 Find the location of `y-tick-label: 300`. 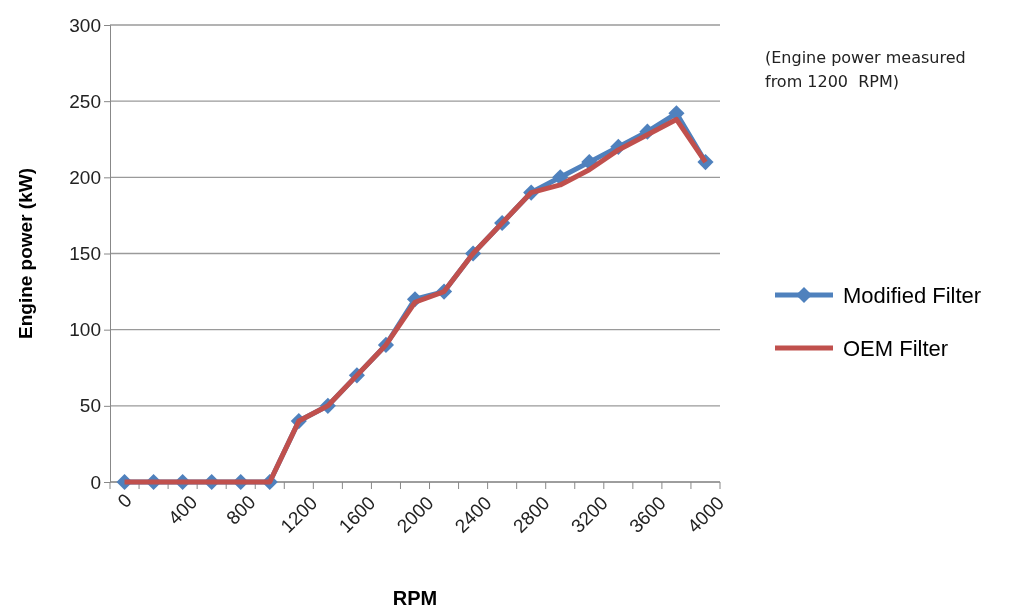

y-tick-label: 300 is located at coordinates (85, 25).